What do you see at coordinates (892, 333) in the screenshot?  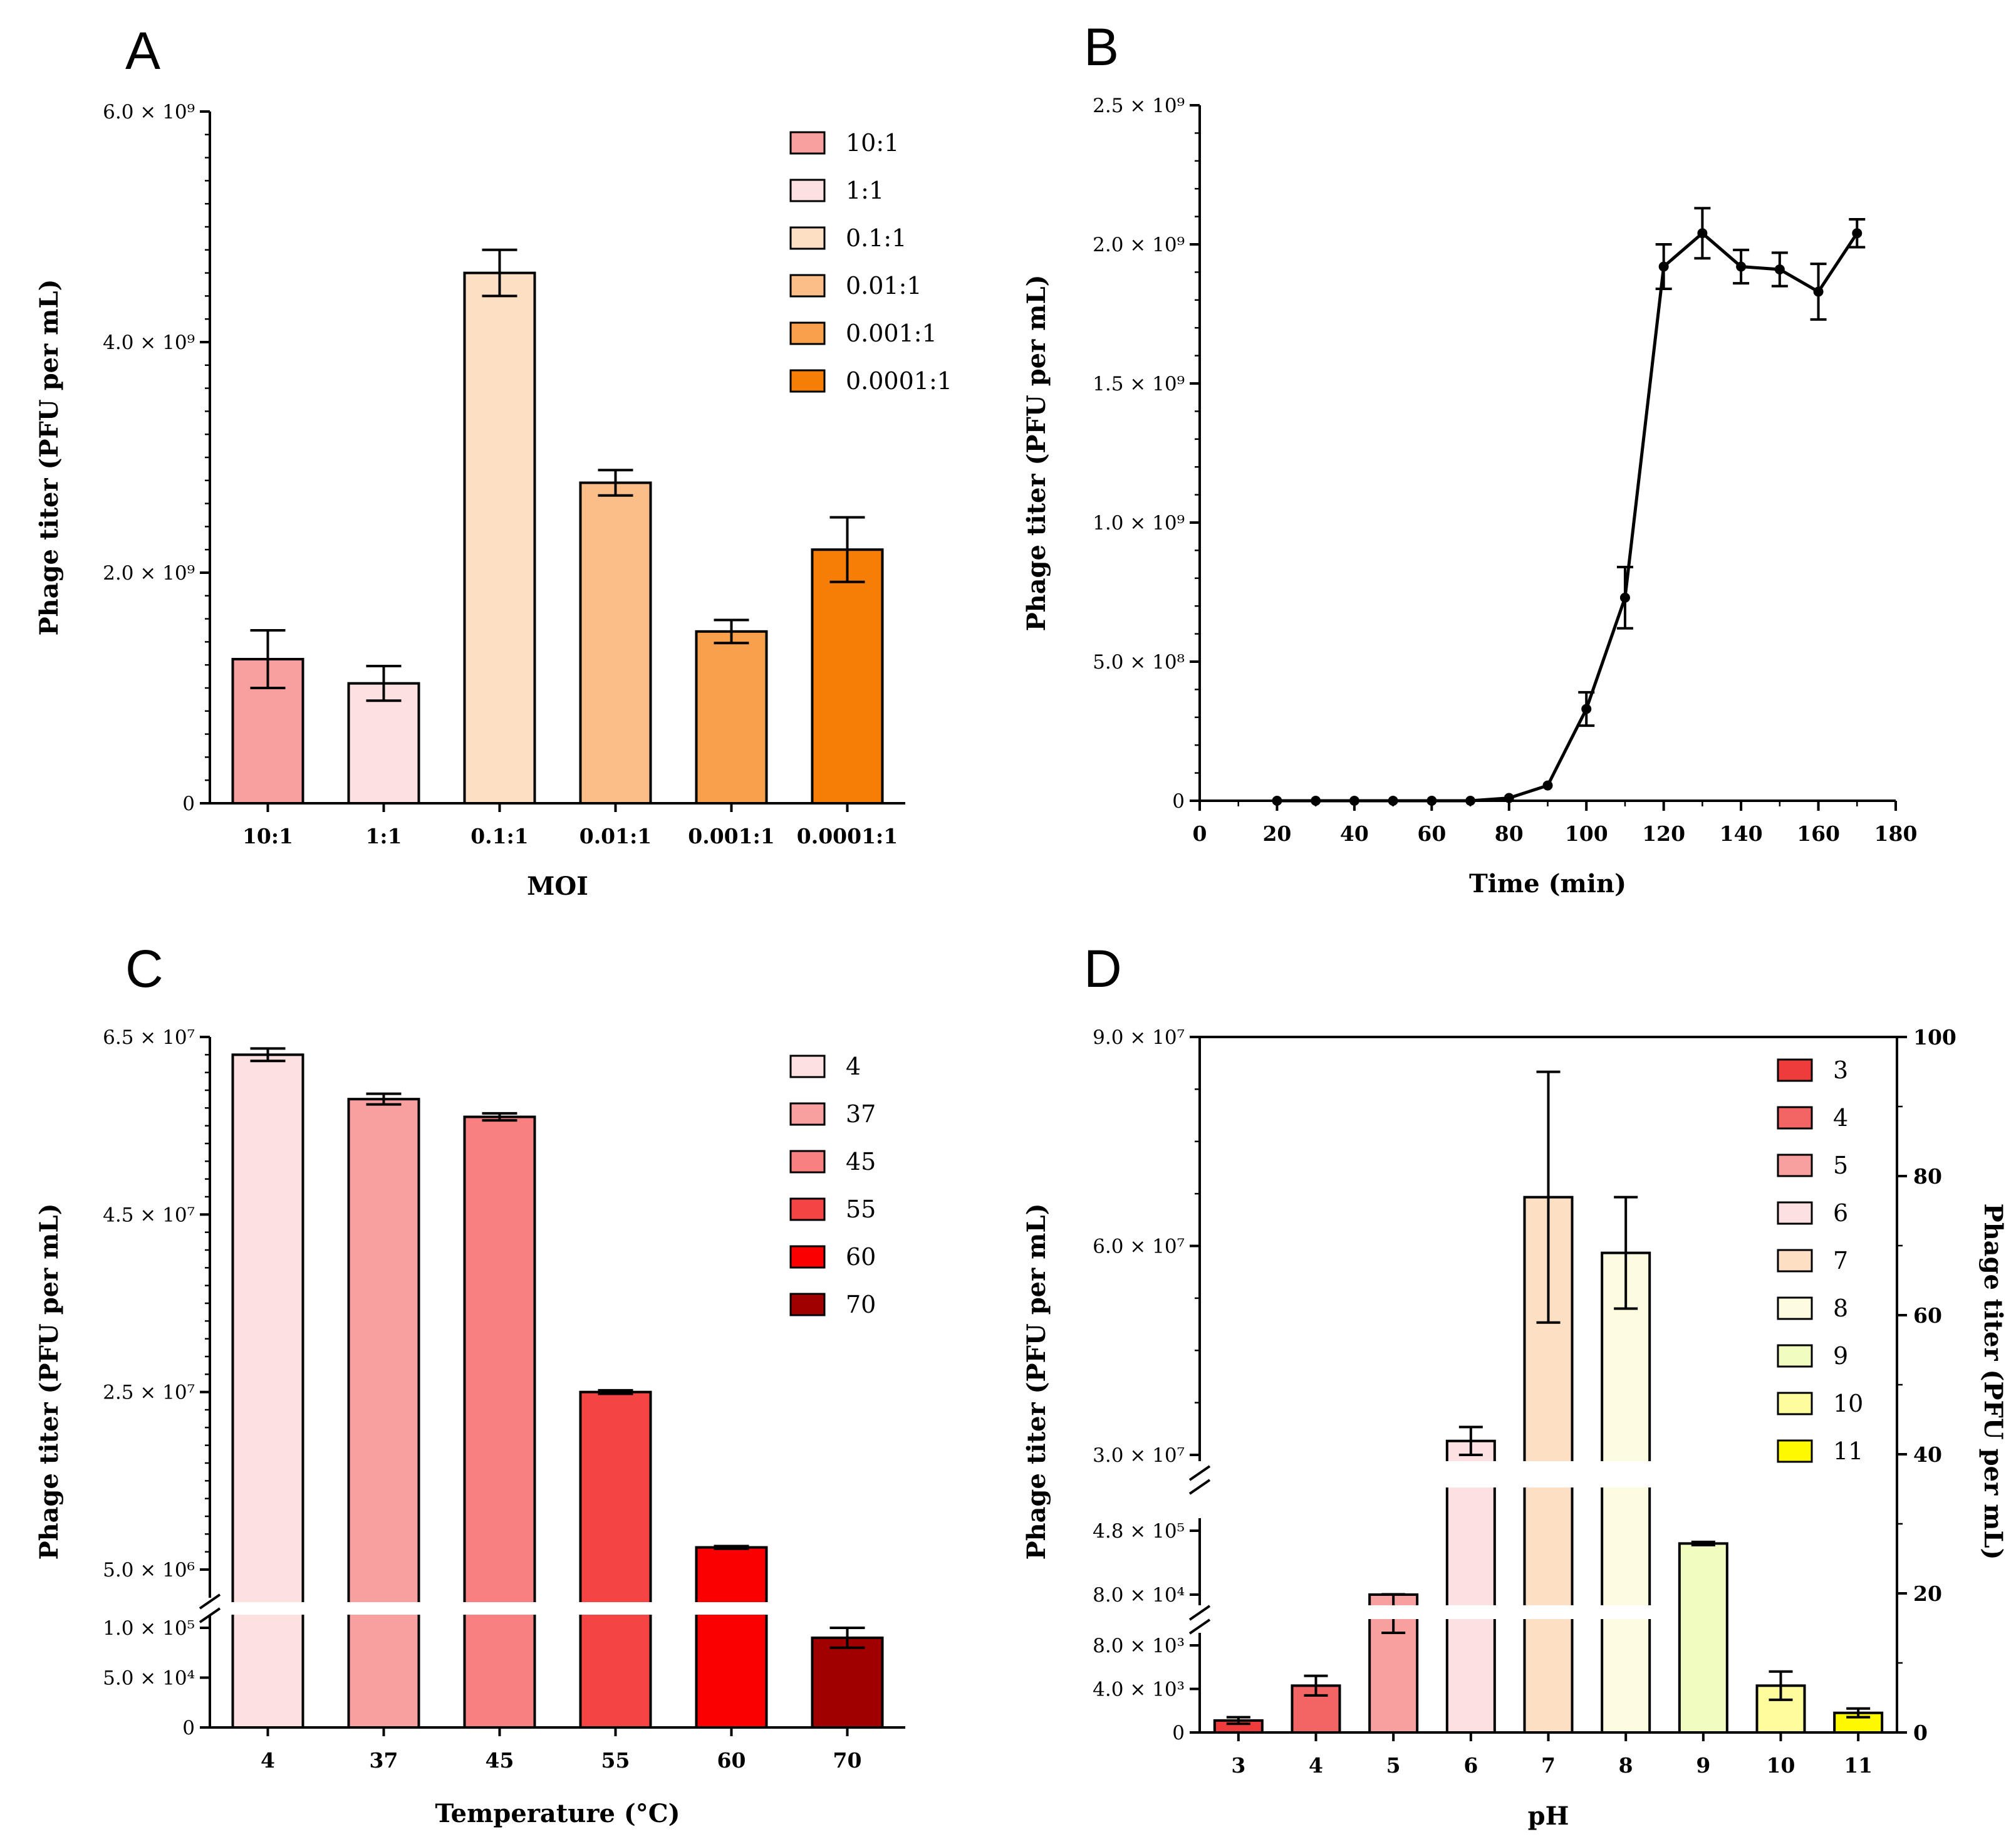 I see `legend-label: 0.001:1` at bounding box center [892, 333].